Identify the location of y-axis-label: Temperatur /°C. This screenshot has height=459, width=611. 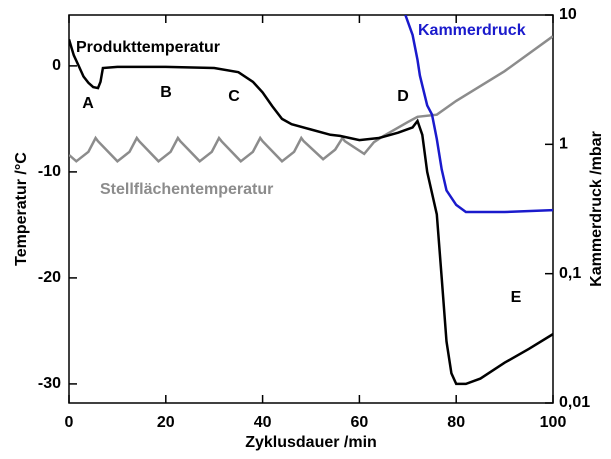
(21, 209).